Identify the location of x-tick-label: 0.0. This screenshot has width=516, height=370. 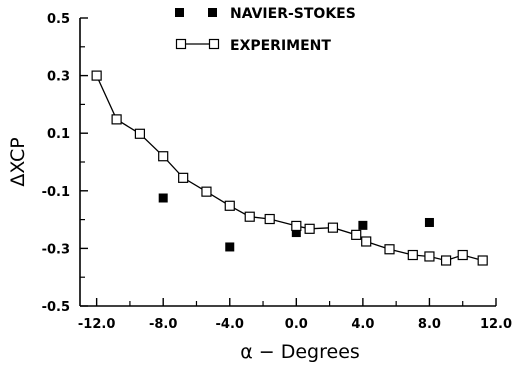
(296, 324).